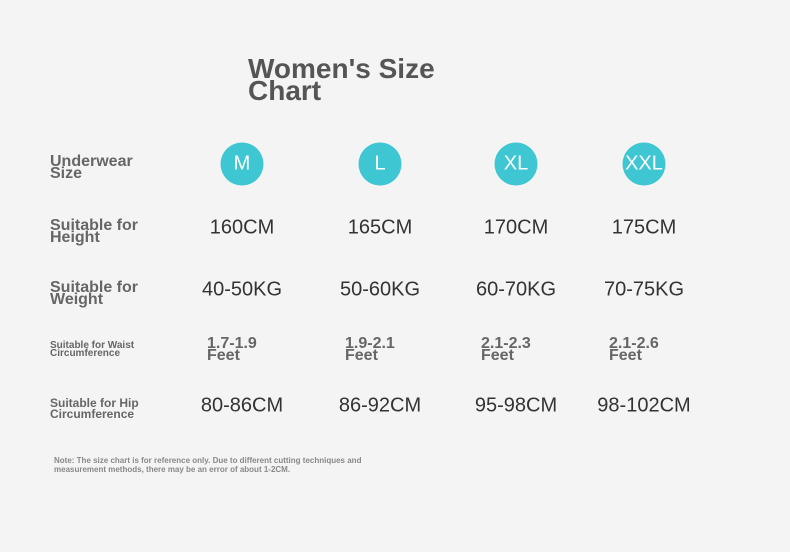 This screenshot has height=552, width=790. What do you see at coordinates (242, 164) in the screenshot?
I see `size-badge: M` at bounding box center [242, 164].